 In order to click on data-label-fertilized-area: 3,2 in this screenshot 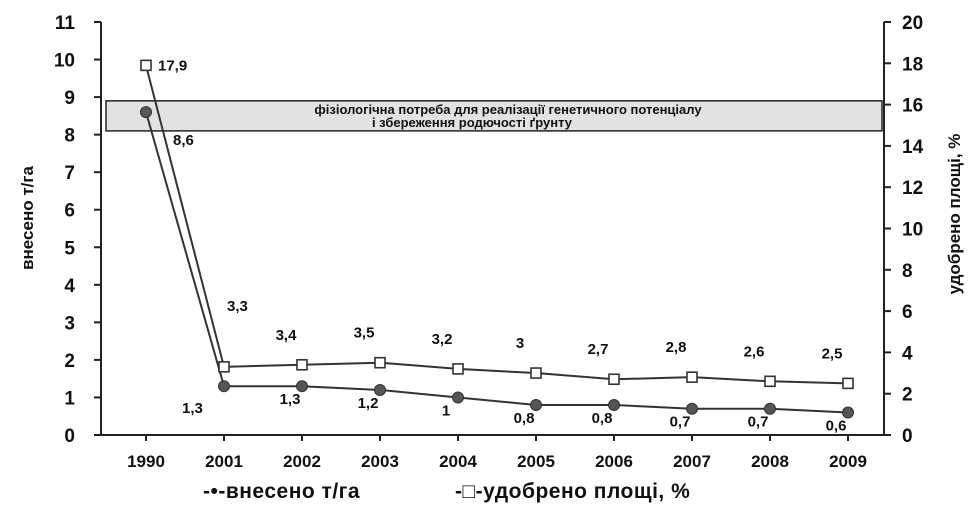, I will do `click(442, 339)`.